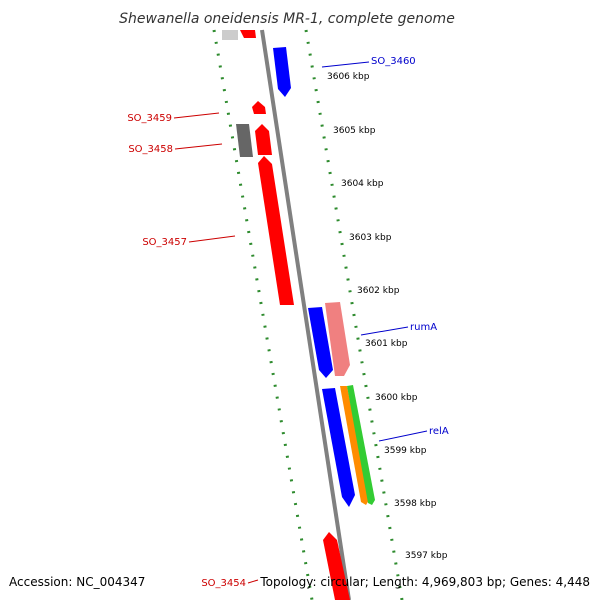 The width and height of the screenshot is (600, 600). I want to click on scale-label: 3598 kbp, so click(415, 504).